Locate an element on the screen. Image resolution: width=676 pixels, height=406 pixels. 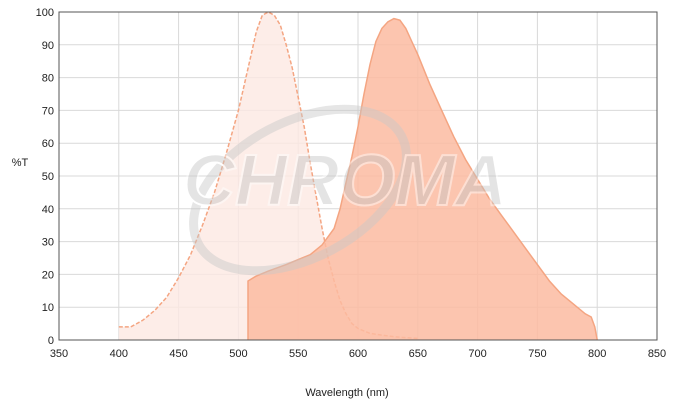
x-axis-title: Wavelength (nm) is located at coordinates (346, 393).